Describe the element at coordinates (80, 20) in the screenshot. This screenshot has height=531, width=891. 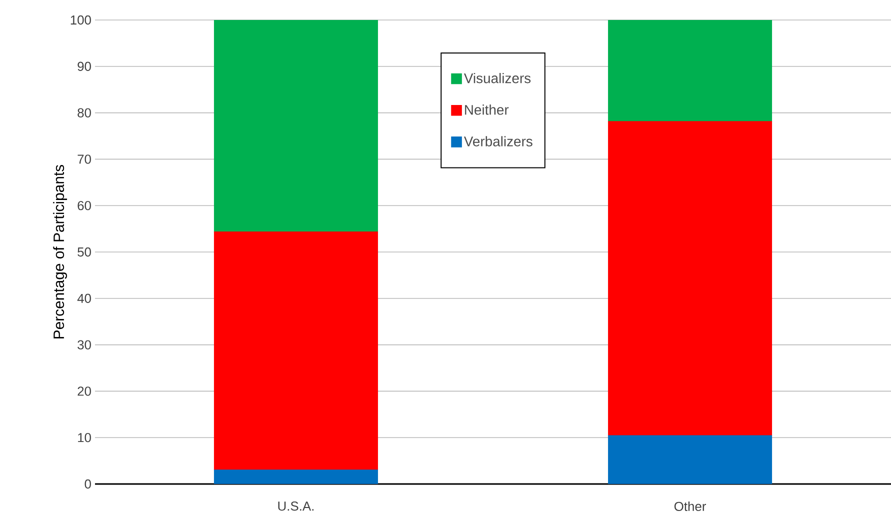
I see `y-tick-label: 100` at that location.